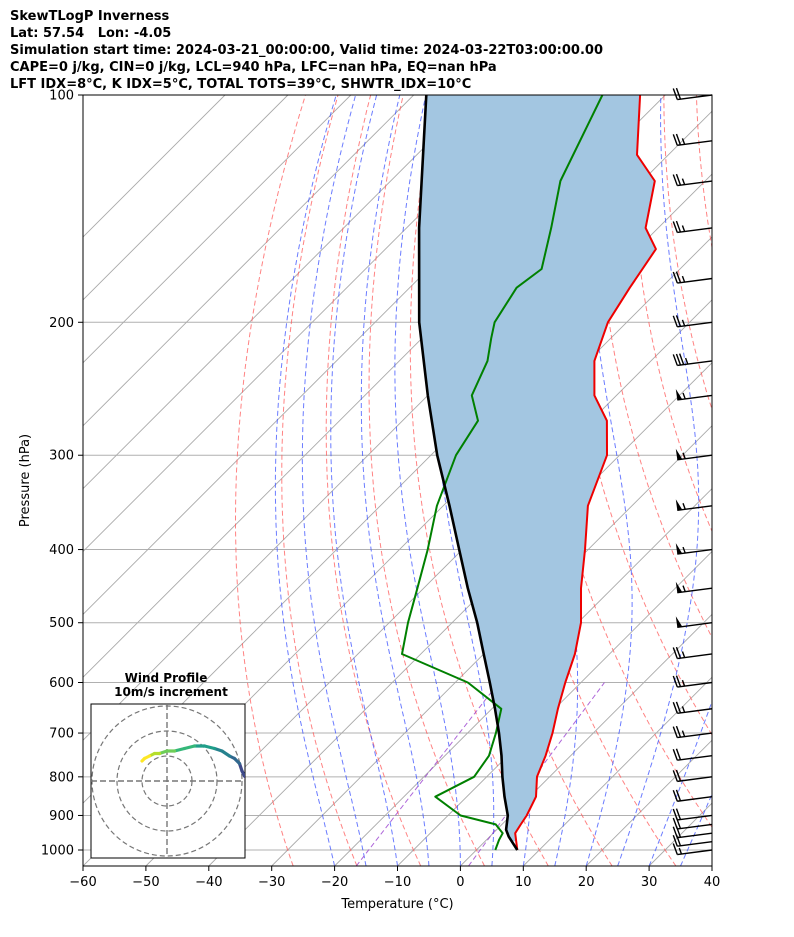 The width and height of the screenshot is (794, 937). I want to click on y-tick-label: 500, so click(61, 623).